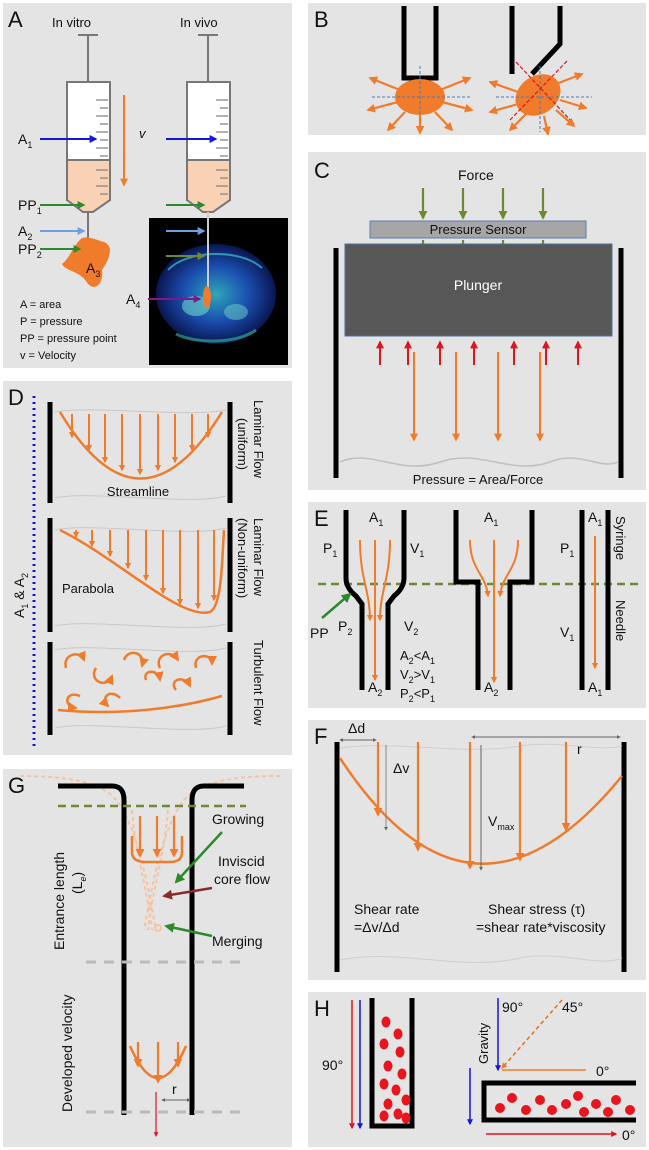 The image size is (649, 1150). I want to click on flow-label-3: Turbulent Flow, so click(258, 683).